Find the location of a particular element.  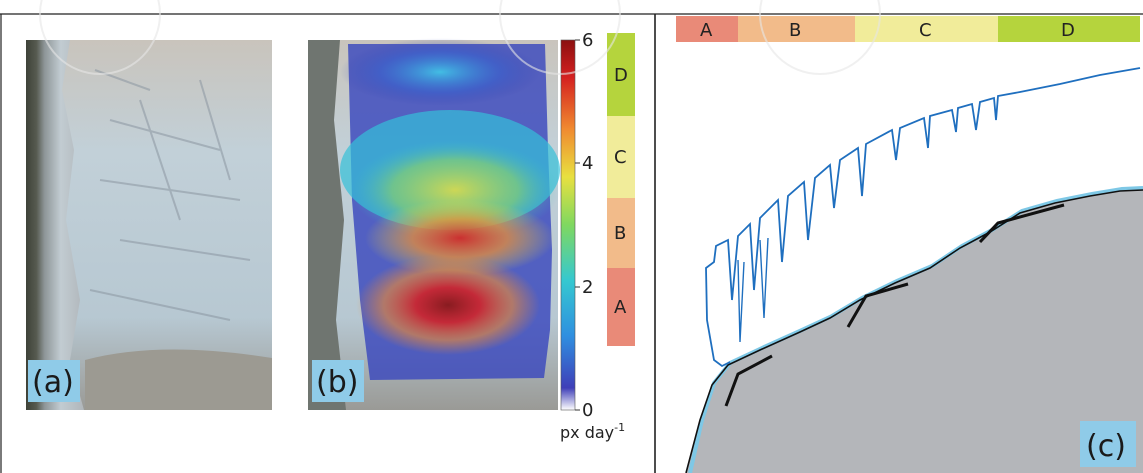

panel-a-label-box is located at coordinates (54, 381).